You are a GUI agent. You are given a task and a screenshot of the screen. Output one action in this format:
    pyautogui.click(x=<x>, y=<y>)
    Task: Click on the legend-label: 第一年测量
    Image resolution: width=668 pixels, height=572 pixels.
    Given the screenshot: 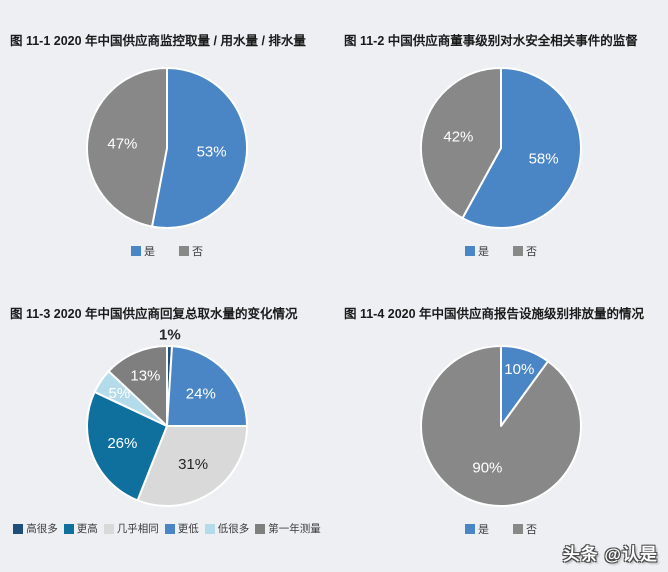 What is the action you would take?
    pyautogui.click(x=294, y=529)
    